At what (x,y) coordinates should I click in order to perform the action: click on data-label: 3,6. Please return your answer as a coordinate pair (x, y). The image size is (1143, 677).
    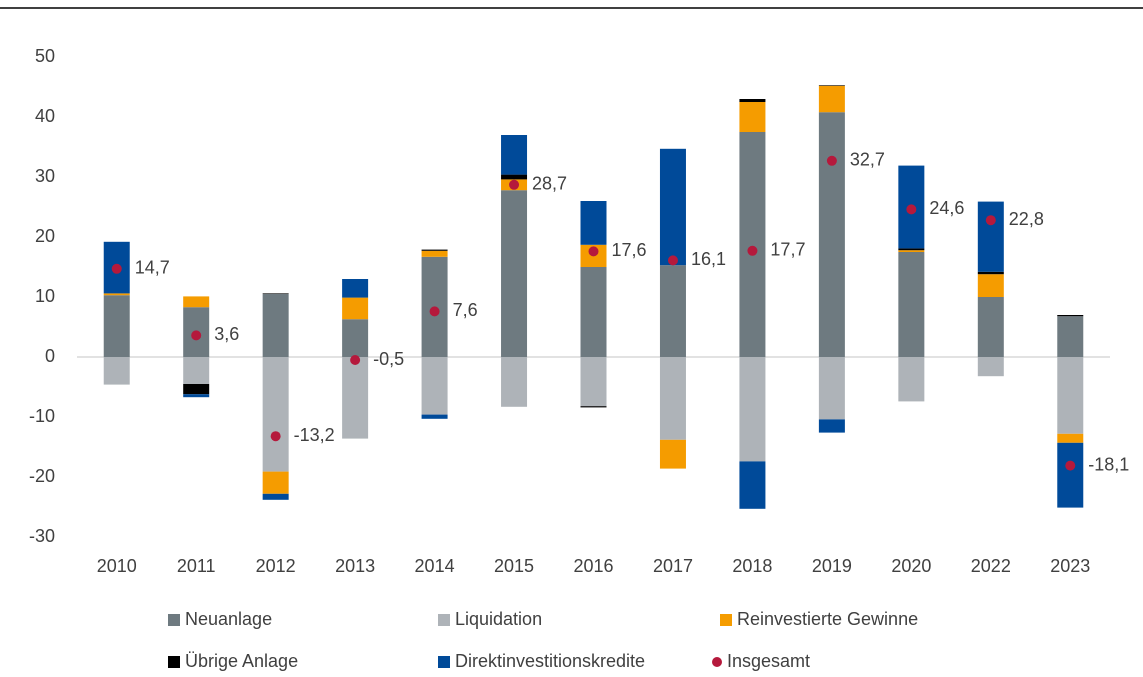
    Looking at the image, I should click on (226, 334).